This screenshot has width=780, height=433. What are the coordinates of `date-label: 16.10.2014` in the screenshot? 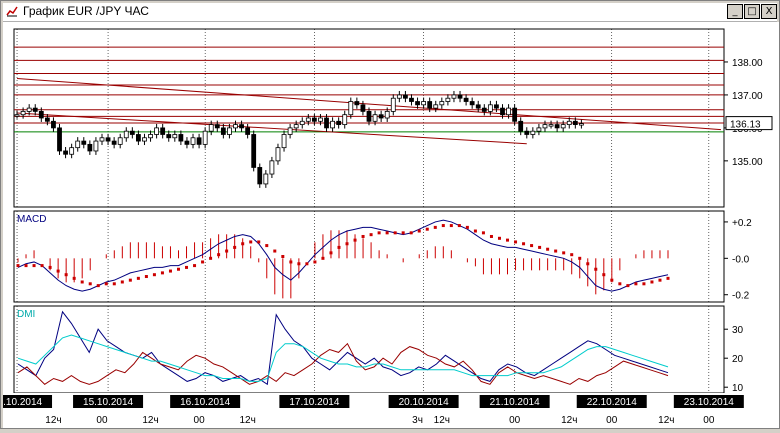 It's located at (205, 402).